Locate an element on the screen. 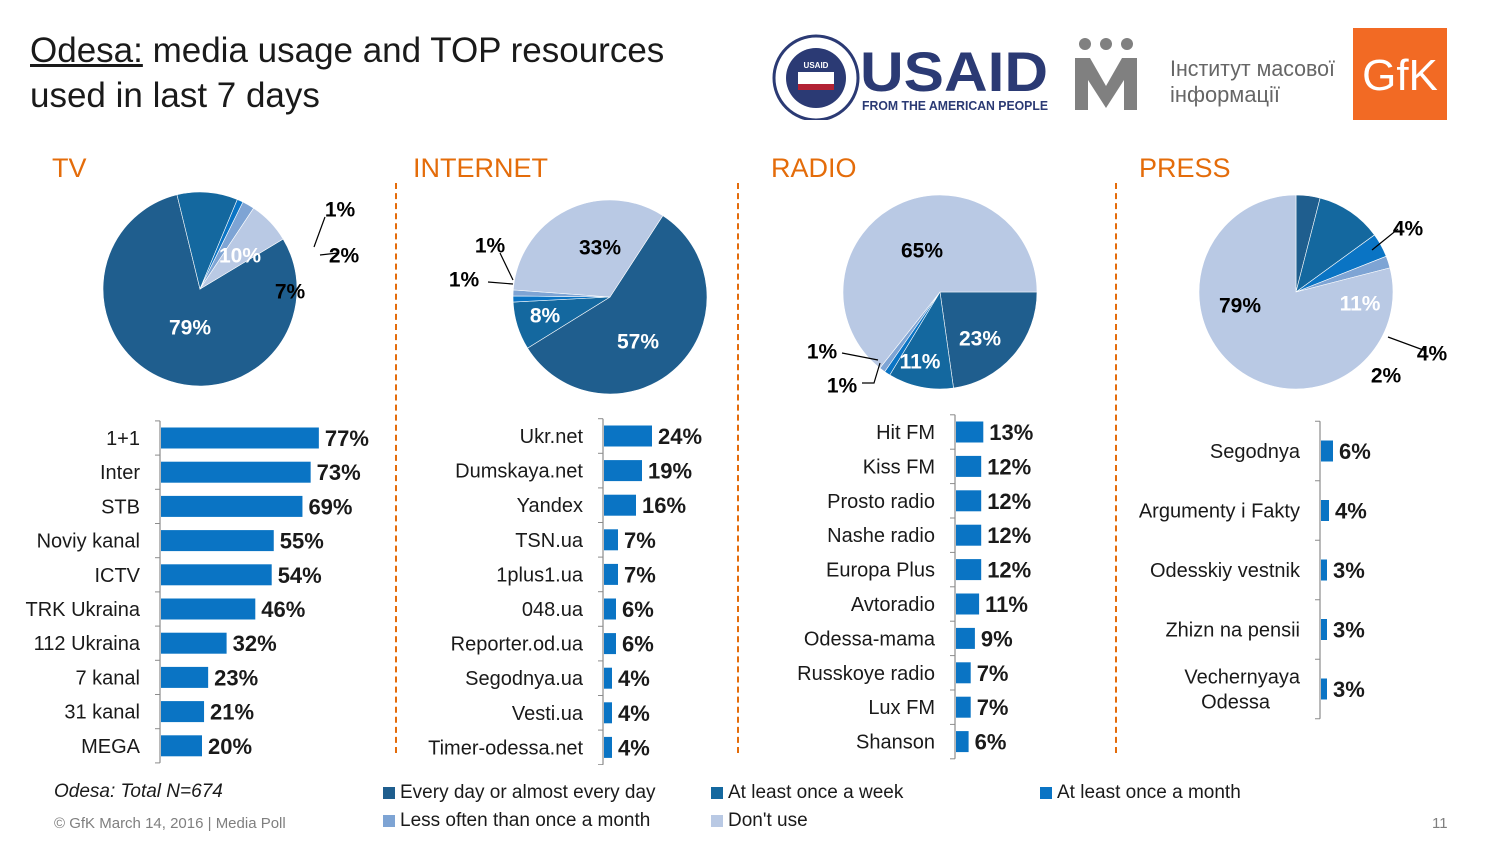 The image size is (1500, 844). gfk-logo: GfK is located at coordinates (1400, 74).